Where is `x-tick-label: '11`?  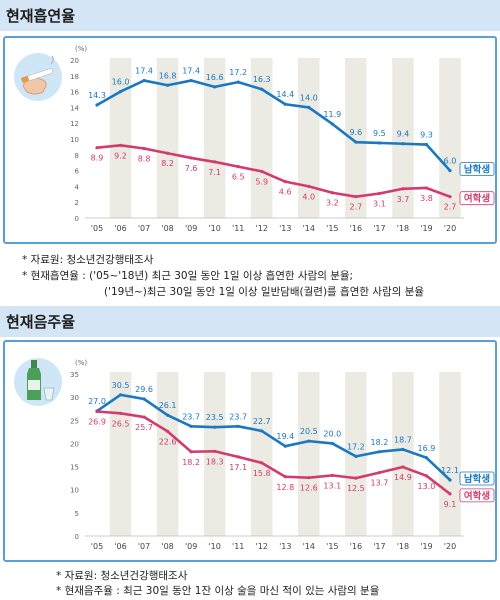
x-tick-label: '11 is located at coordinates (238, 546).